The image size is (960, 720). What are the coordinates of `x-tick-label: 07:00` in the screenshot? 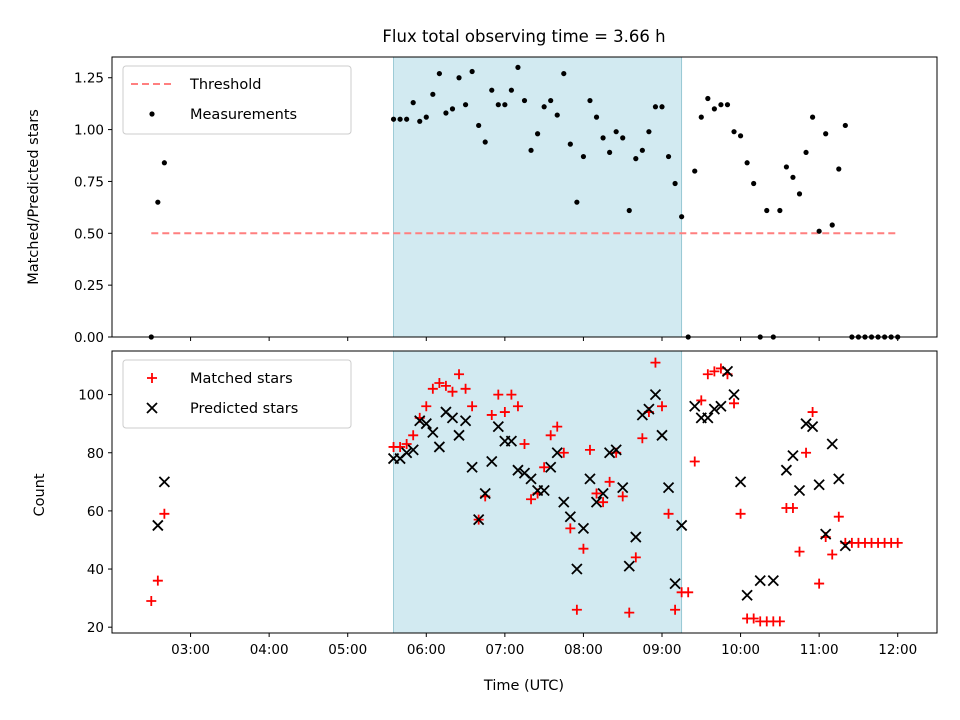 It's located at (504, 650).